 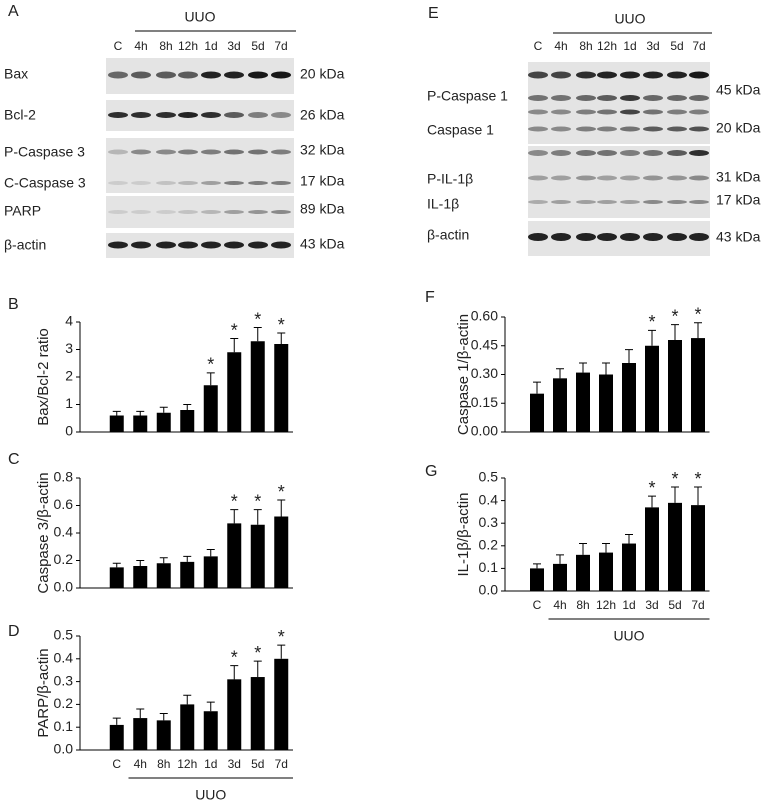 What do you see at coordinates (322, 74) in the screenshot?
I see `blot-kda: 20 kDa` at bounding box center [322, 74].